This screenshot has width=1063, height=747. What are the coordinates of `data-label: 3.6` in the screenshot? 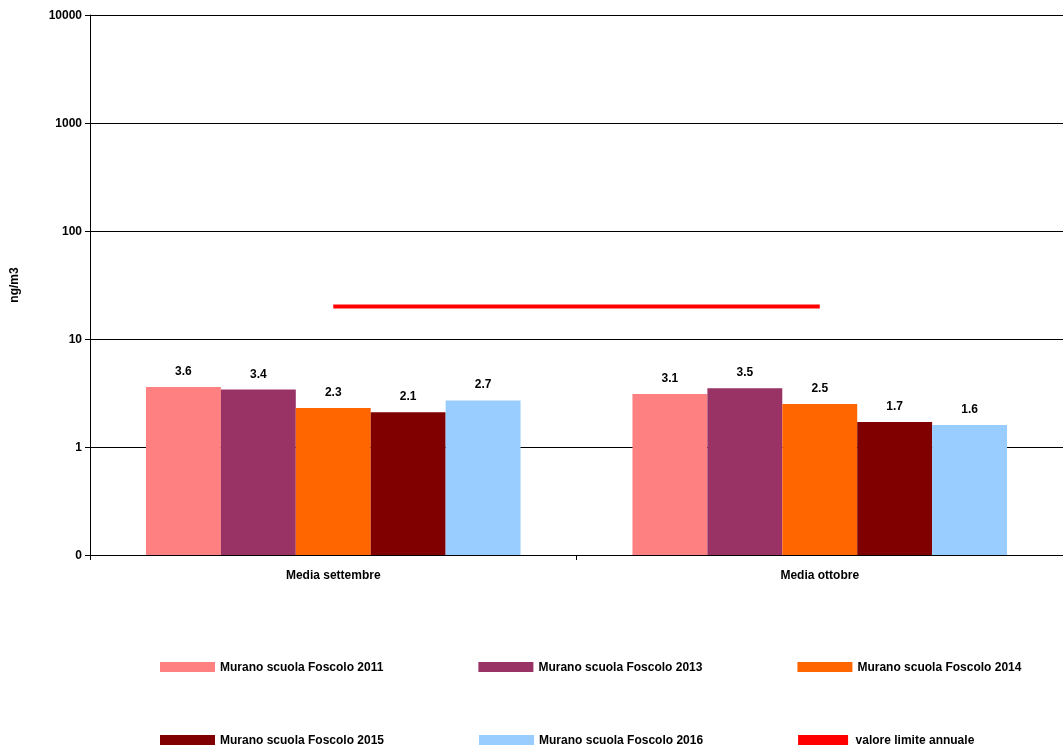 It's located at (184, 370).